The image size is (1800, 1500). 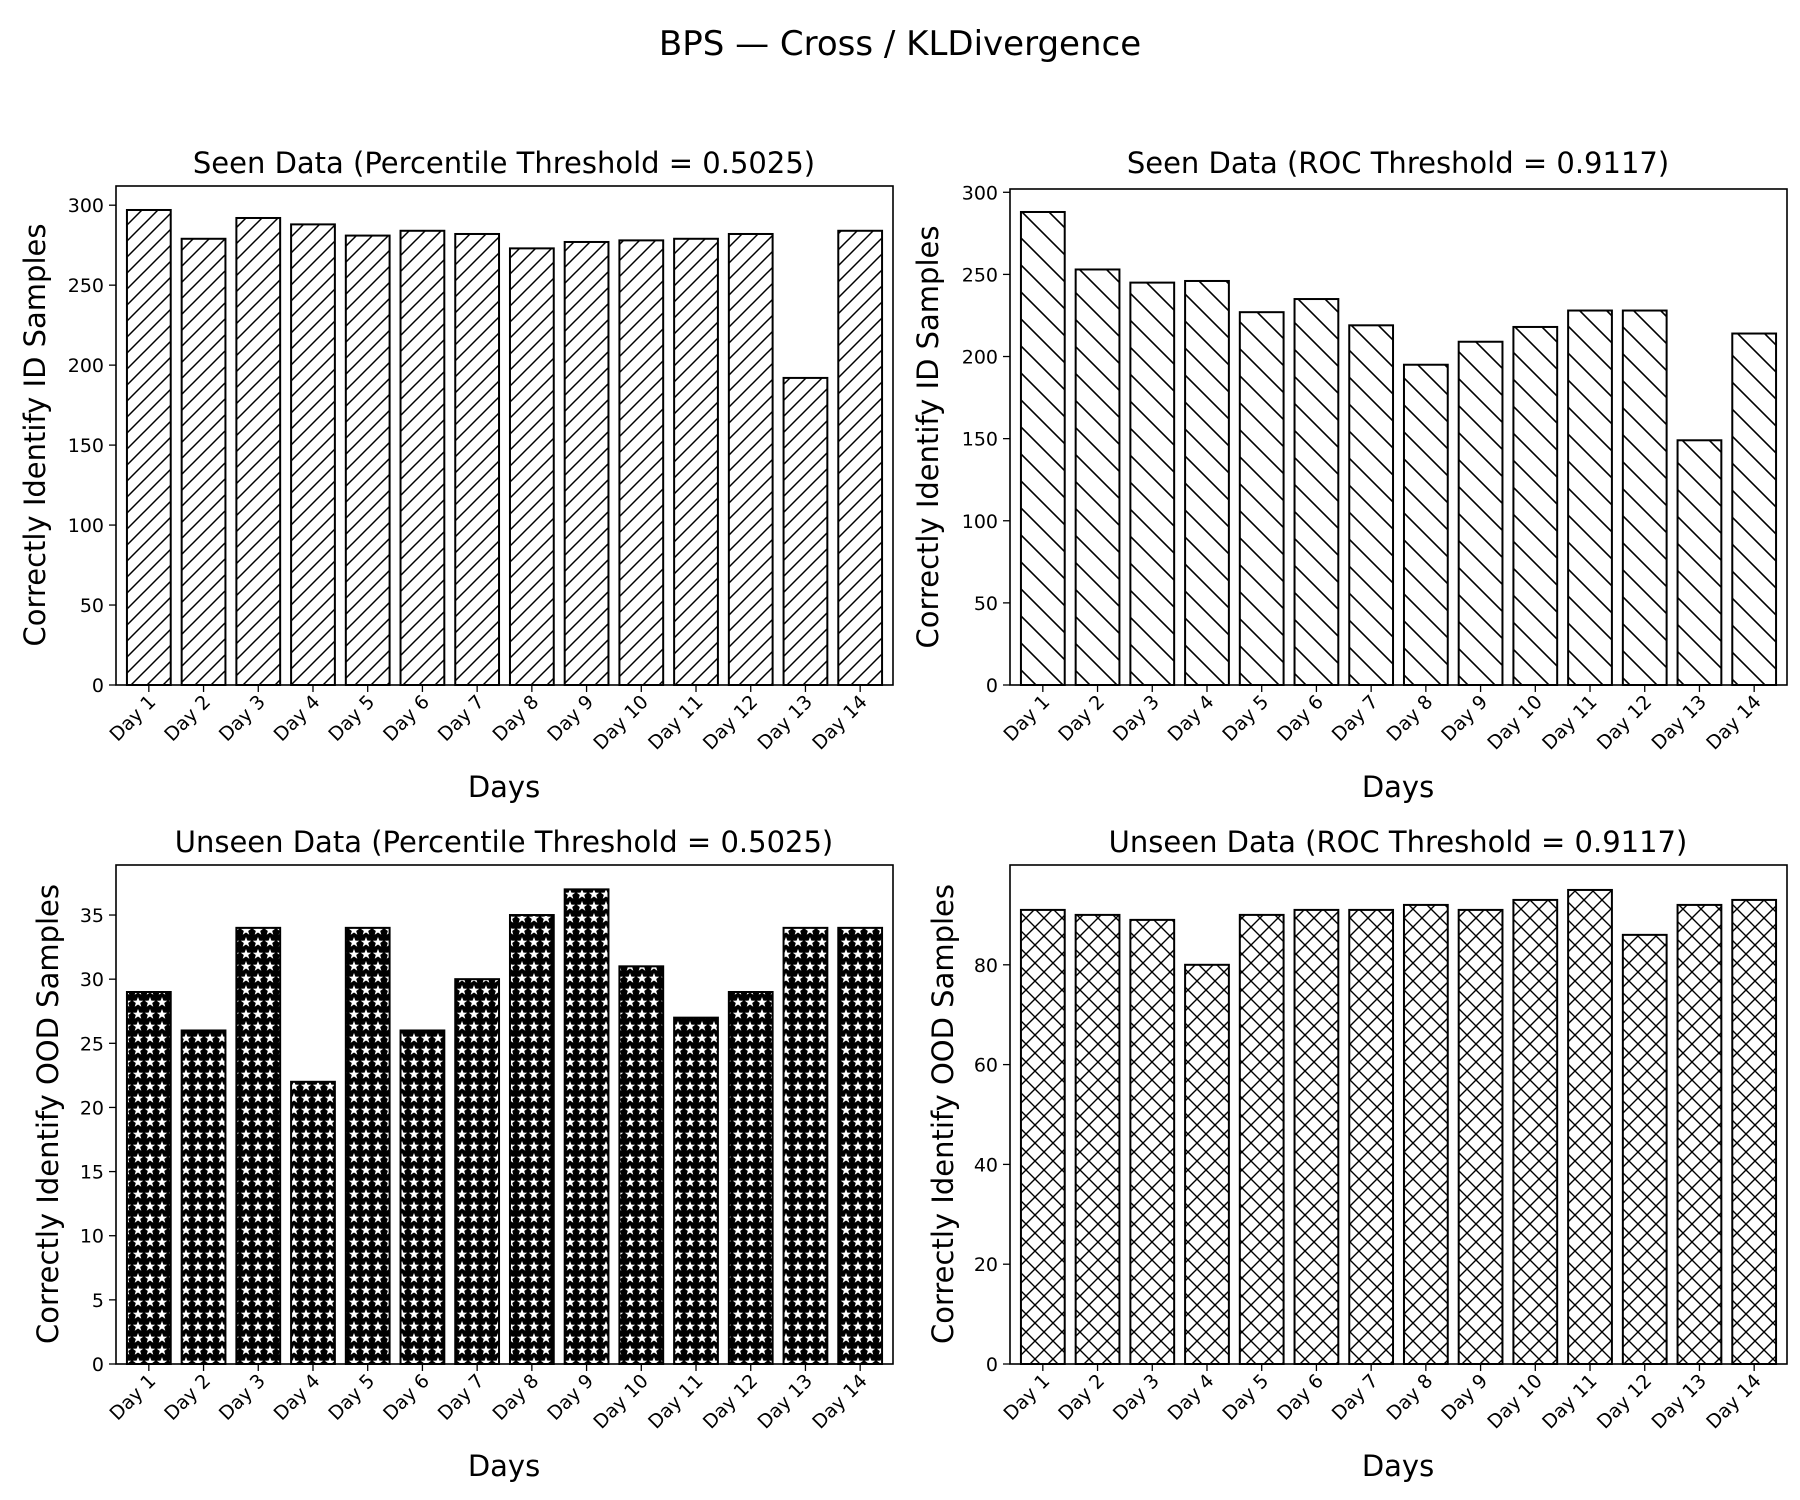 What do you see at coordinates (986, 966) in the screenshot?
I see `y-tick-label: 80` at bounding box center [986, 966].